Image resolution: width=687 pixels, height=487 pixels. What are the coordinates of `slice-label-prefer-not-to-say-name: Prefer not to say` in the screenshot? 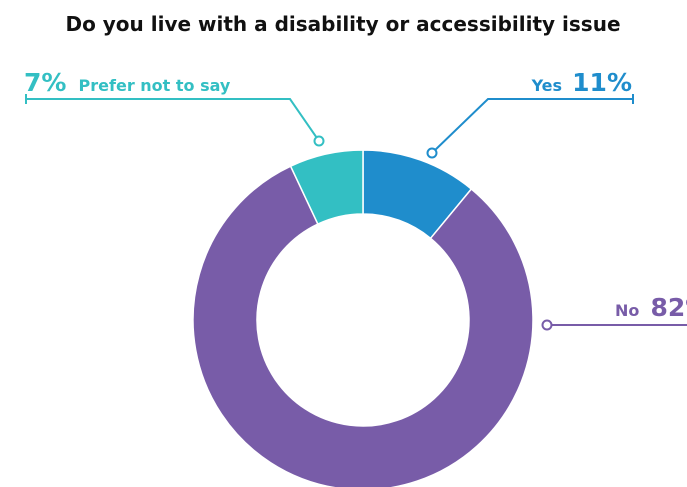 It's located at (155, 85).